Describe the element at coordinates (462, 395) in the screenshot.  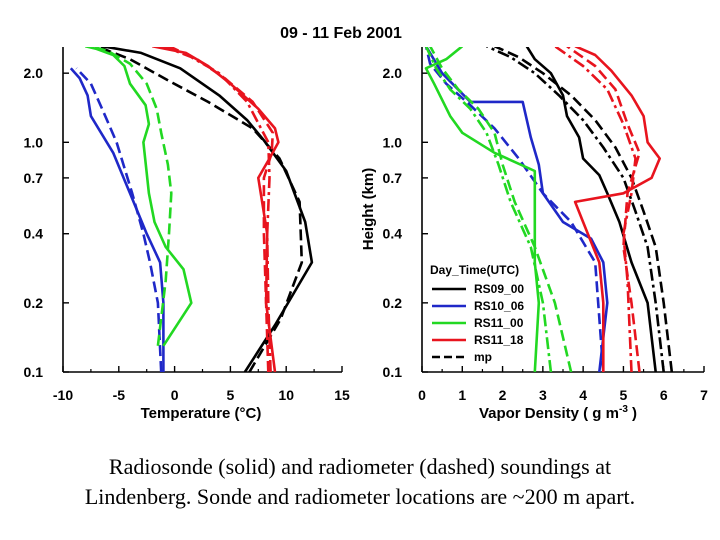
I see `x-tick-label: 1` at that location.